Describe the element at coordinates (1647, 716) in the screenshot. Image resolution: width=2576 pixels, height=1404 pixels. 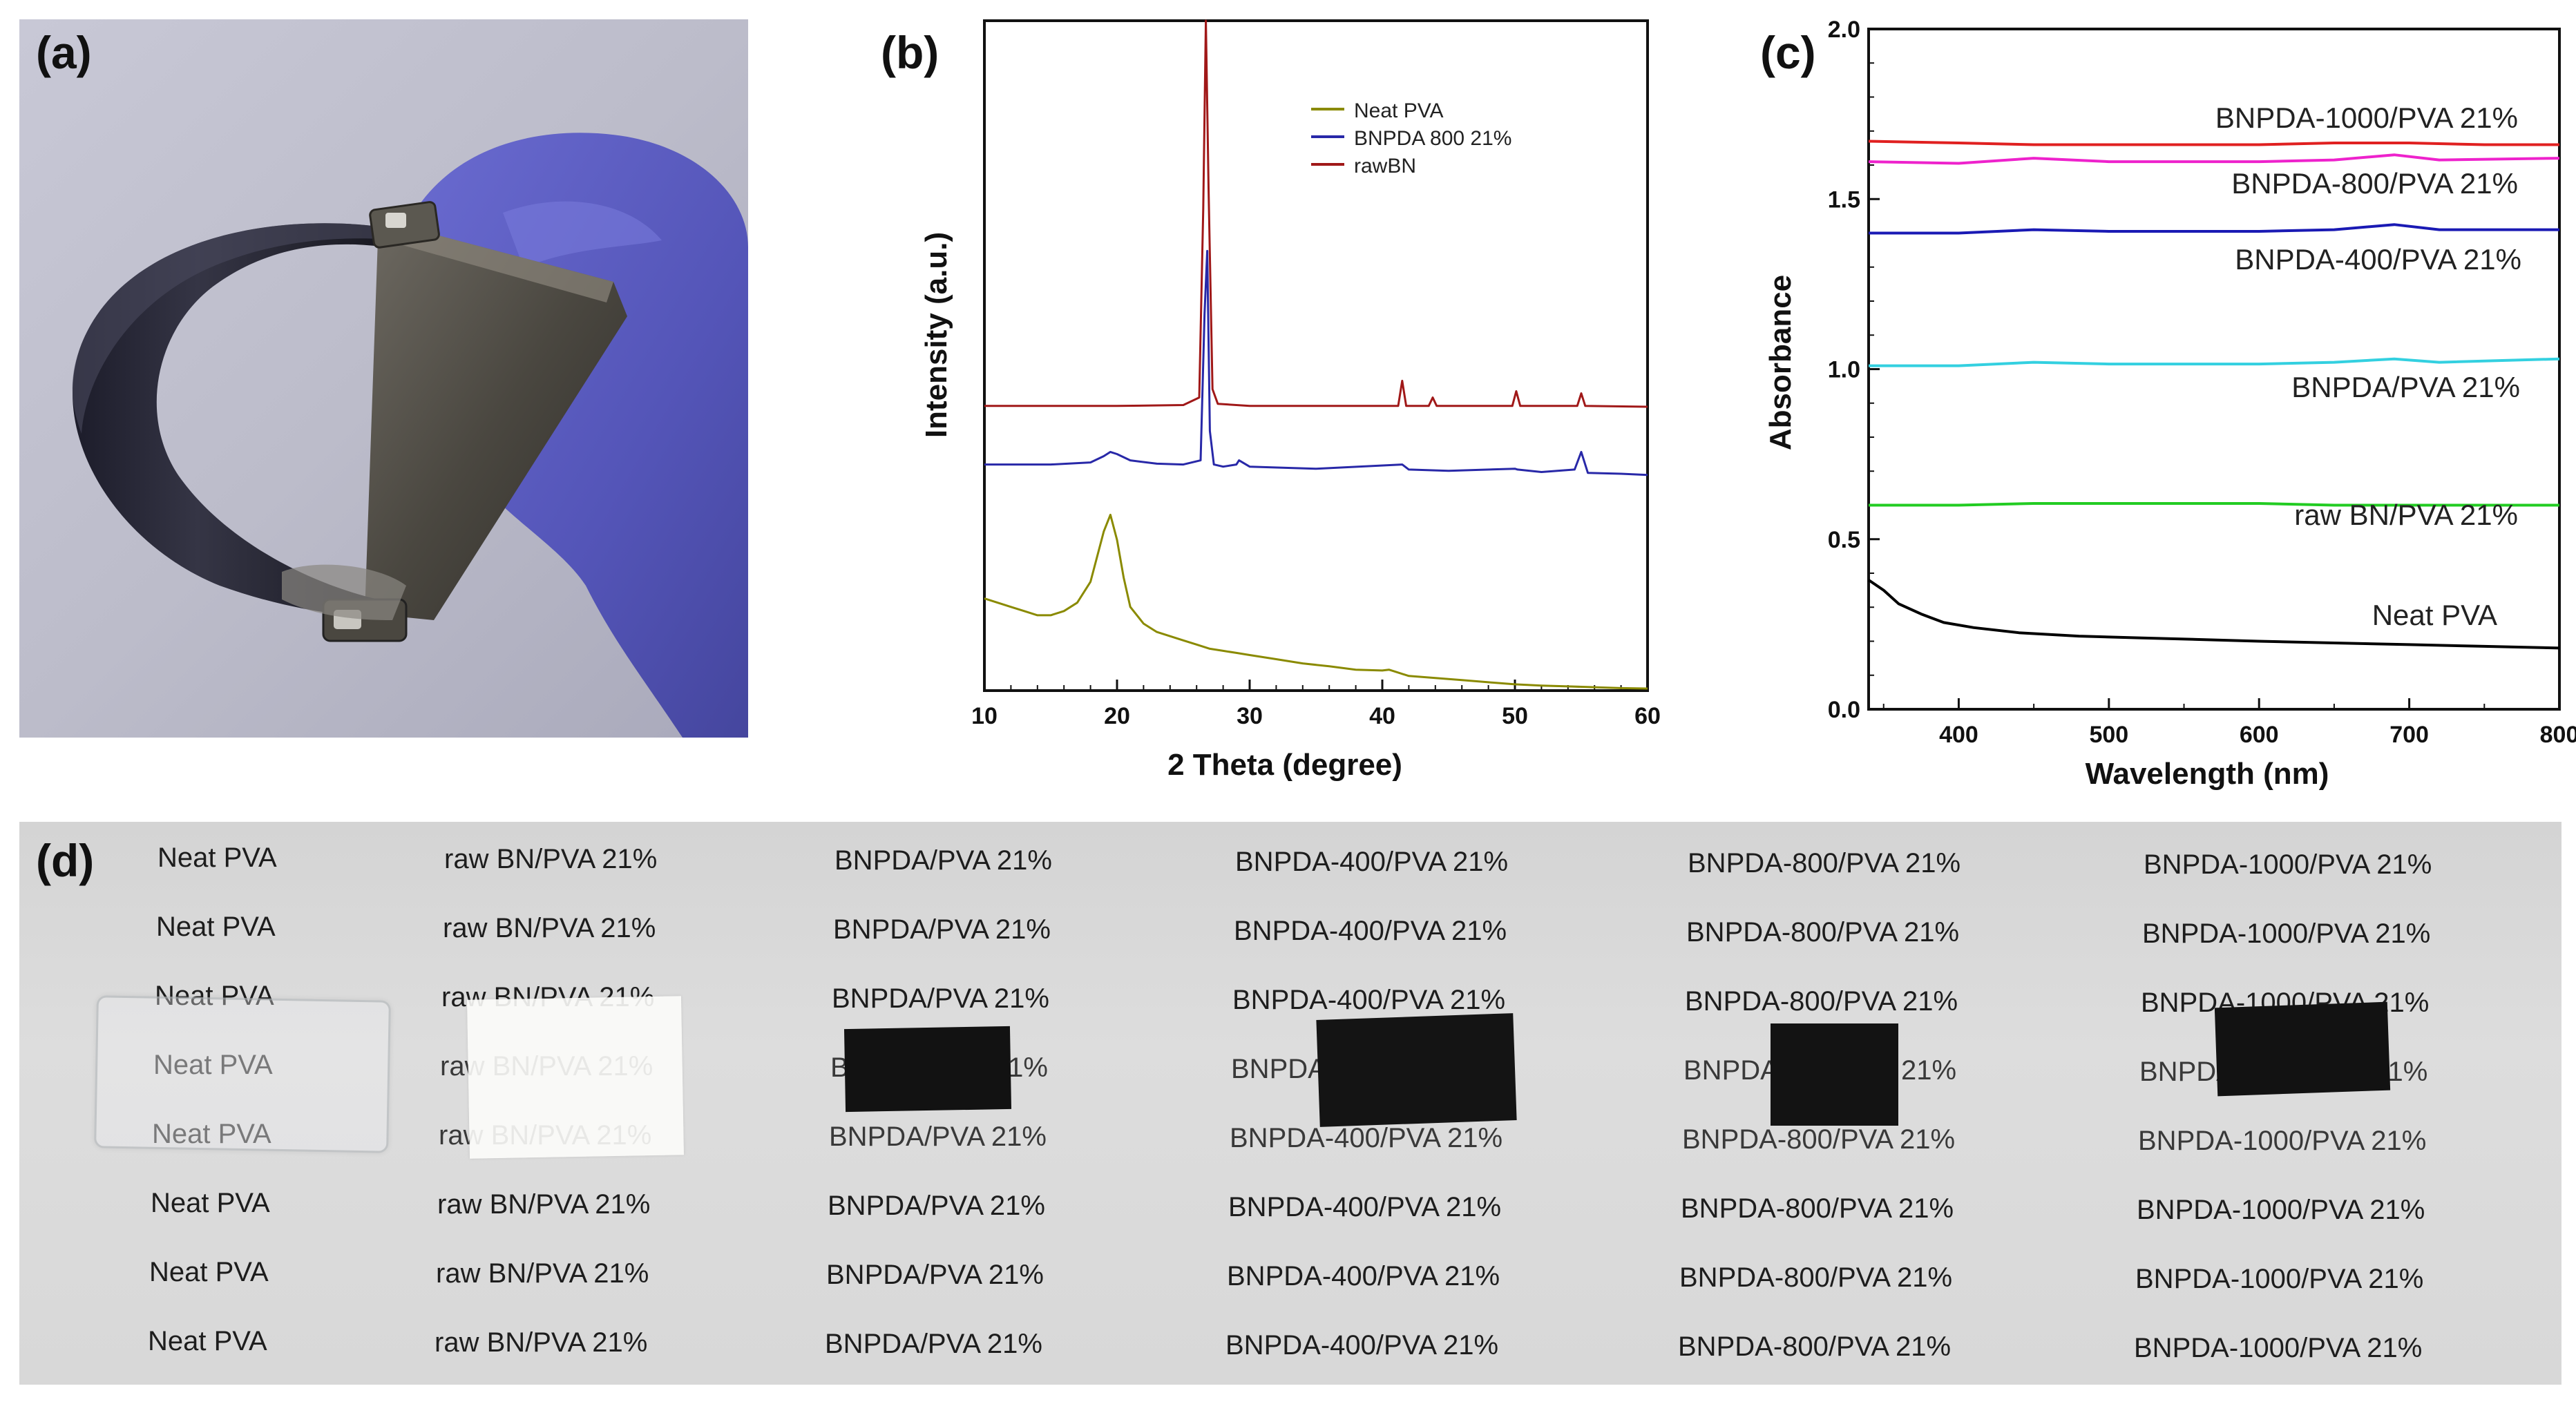
I see `xrd-x-tick-label: 60` at that location.